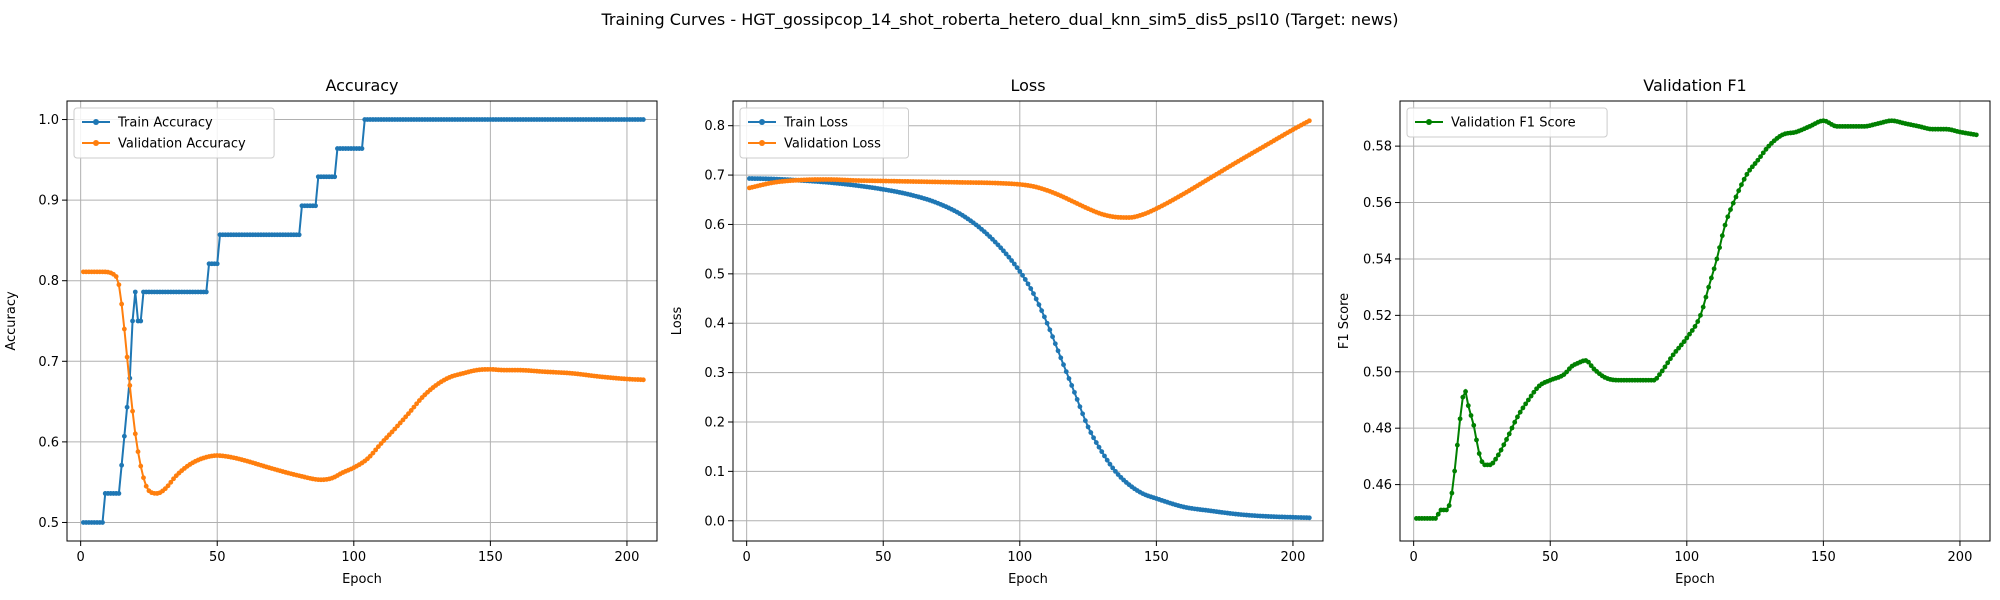  What do you see at coordinates (361, 85) in the screenshot?
I see `chart-title: Accuracy` at bounding box center [361, 85].